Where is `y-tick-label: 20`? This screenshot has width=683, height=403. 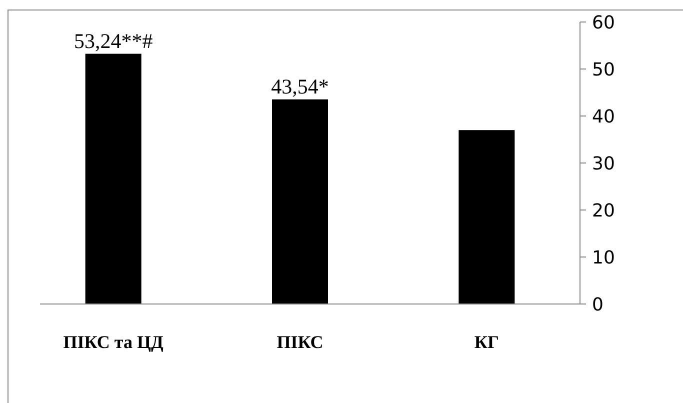 y-tick-label: 20 is located at coordinates (603, 211).